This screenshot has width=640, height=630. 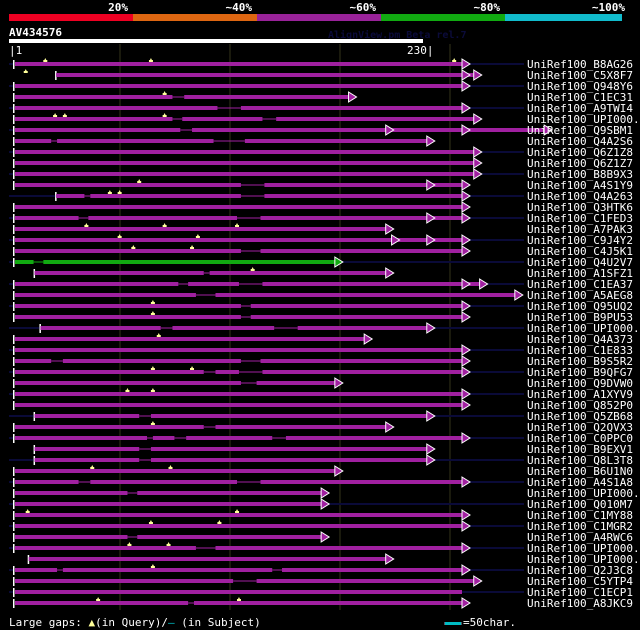 I want to click on hit-label: UniRef100_A4S1Y9, so click(x=580, y=185).